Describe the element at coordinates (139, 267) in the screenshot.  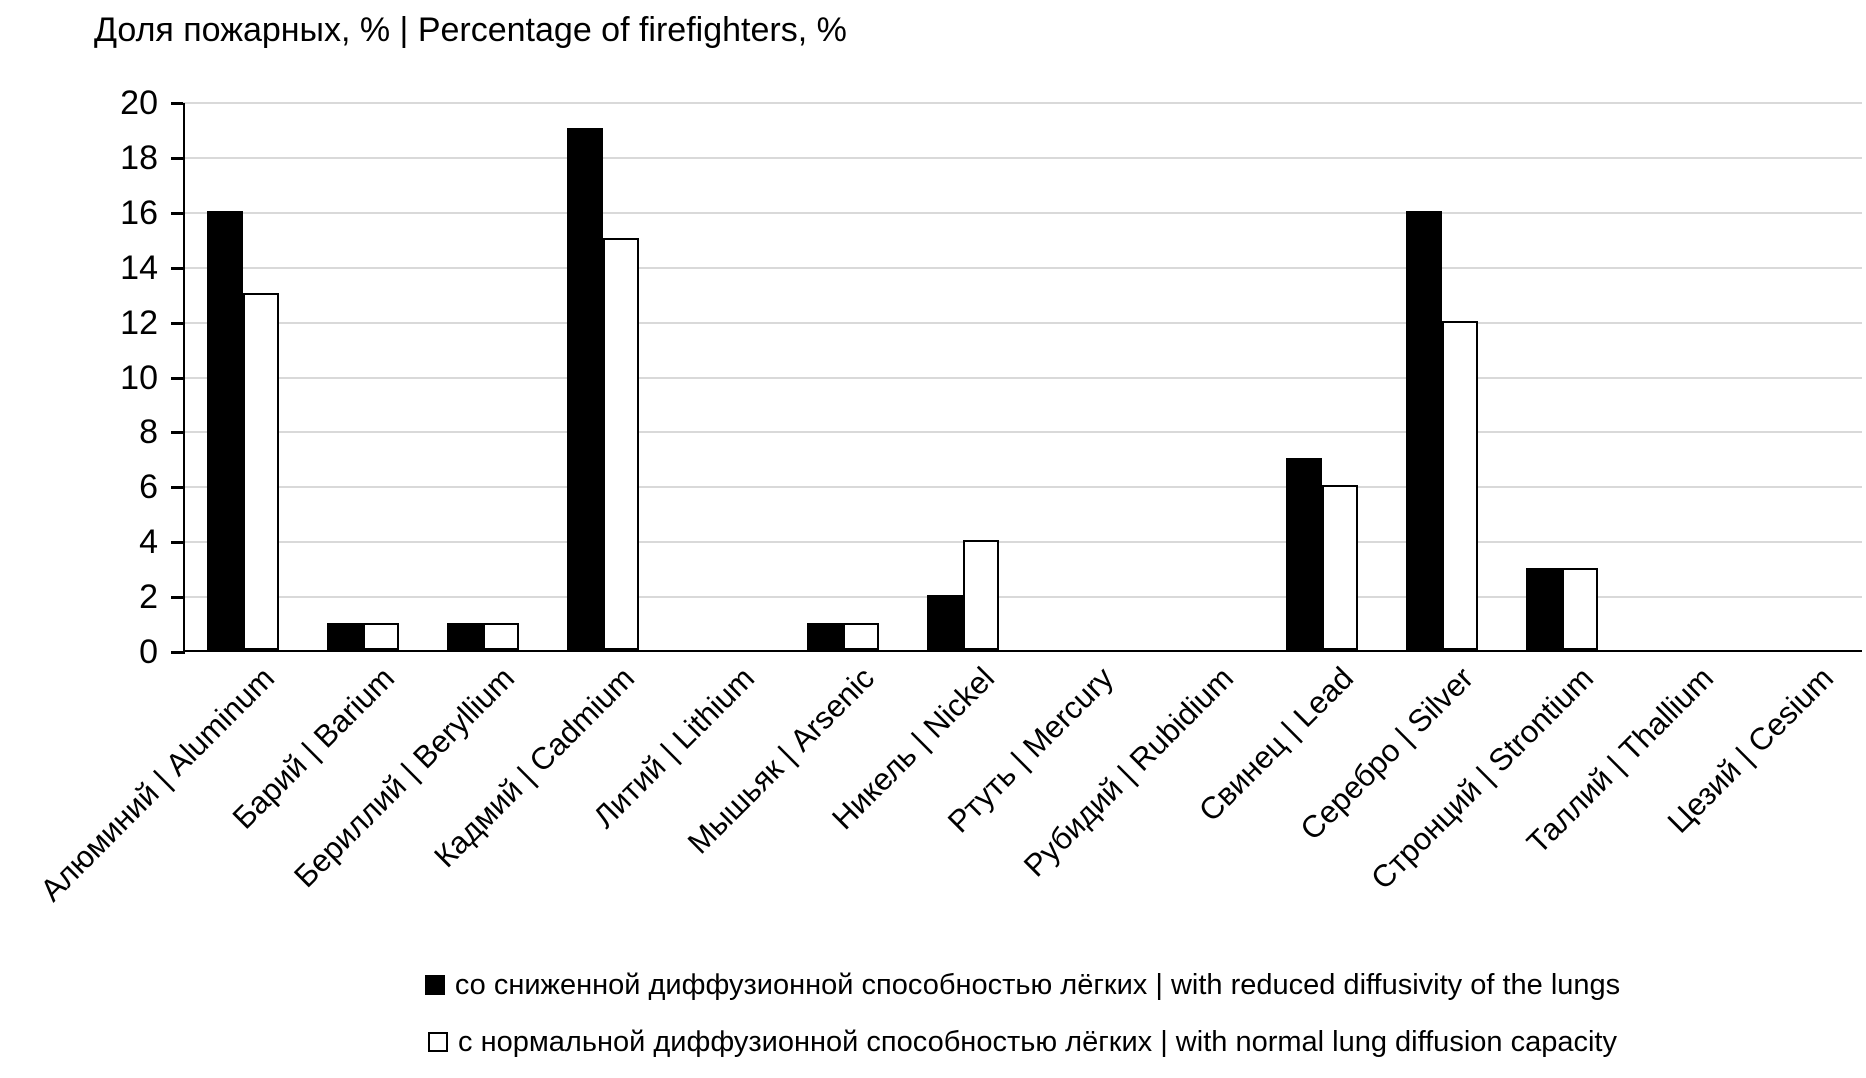
I see `y-axis-tick-label: 14` at that location.